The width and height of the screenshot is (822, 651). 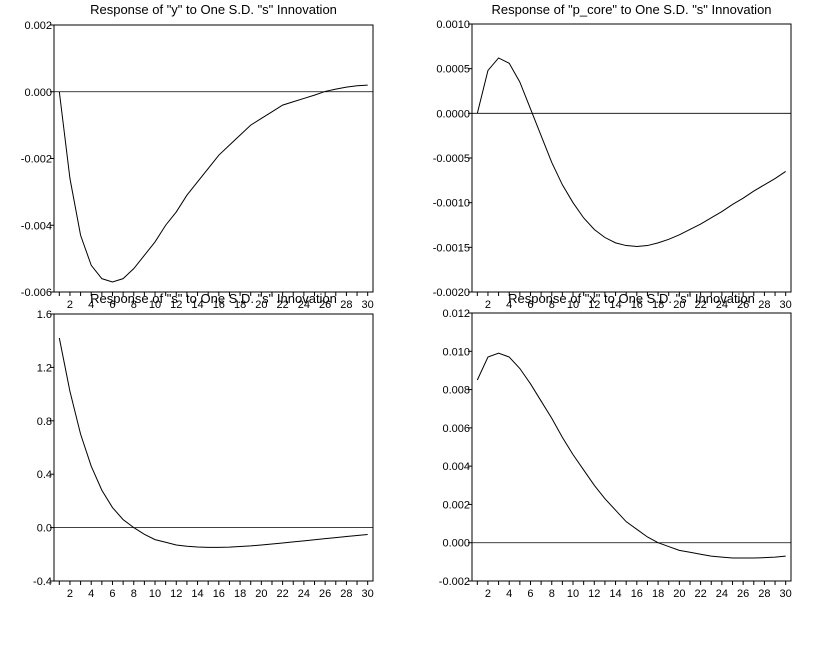 What do you see at coordinates (451, 204) in the screenshot?
I see `y-tick-label: -0.0010` at bounding box center [451, 204].